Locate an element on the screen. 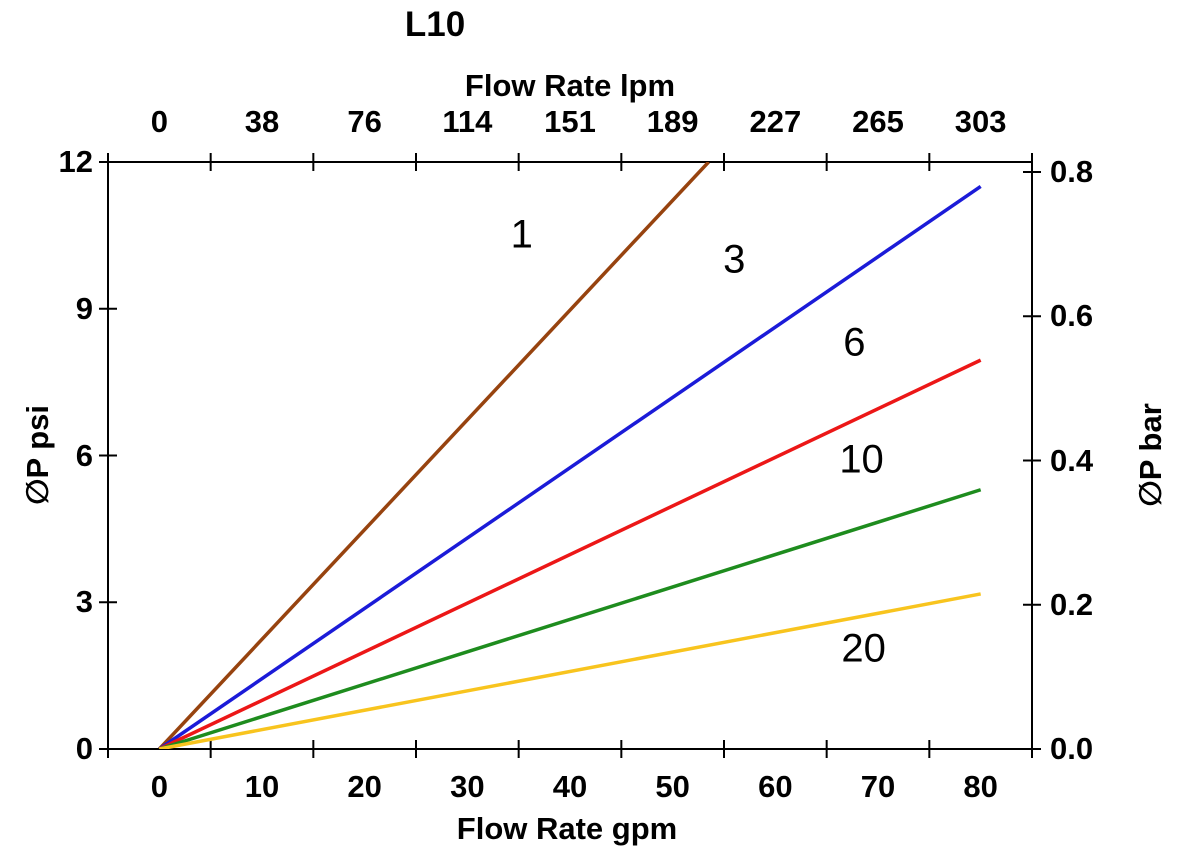 This screenshot has width=1194, height=852. x-top-tick-label: 227 is located at coordinates (775, 121).